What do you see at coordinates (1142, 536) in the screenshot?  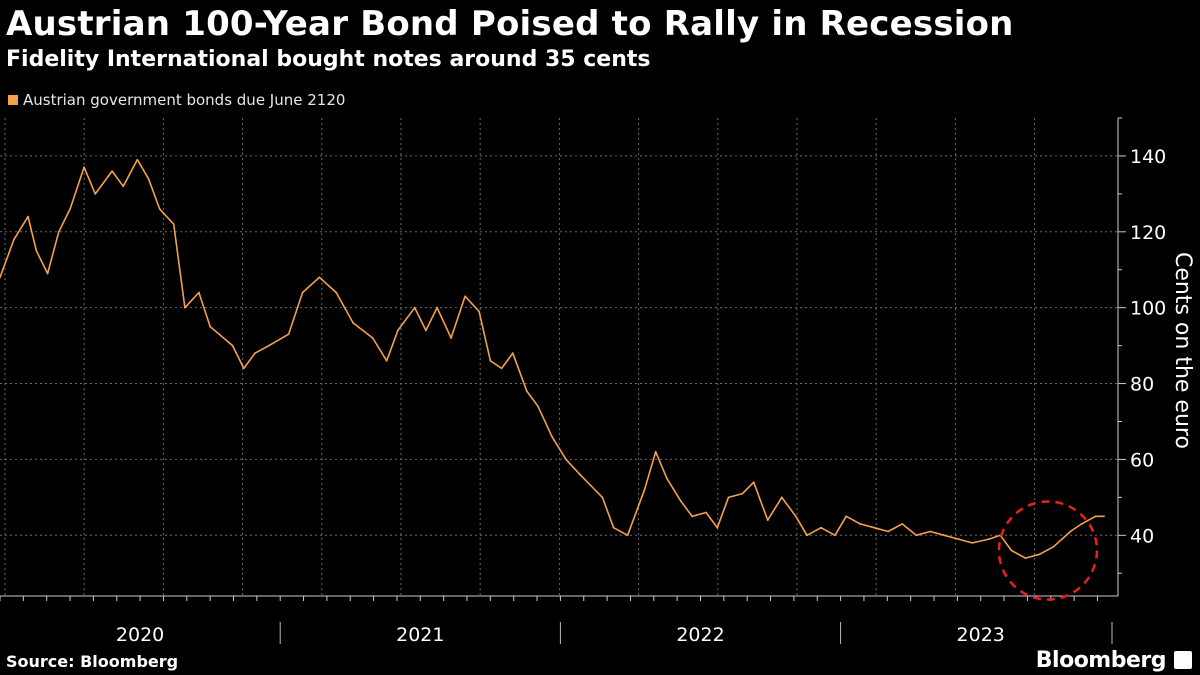 I see `y-tick-label: 40` at bounding box center [1142, 536].